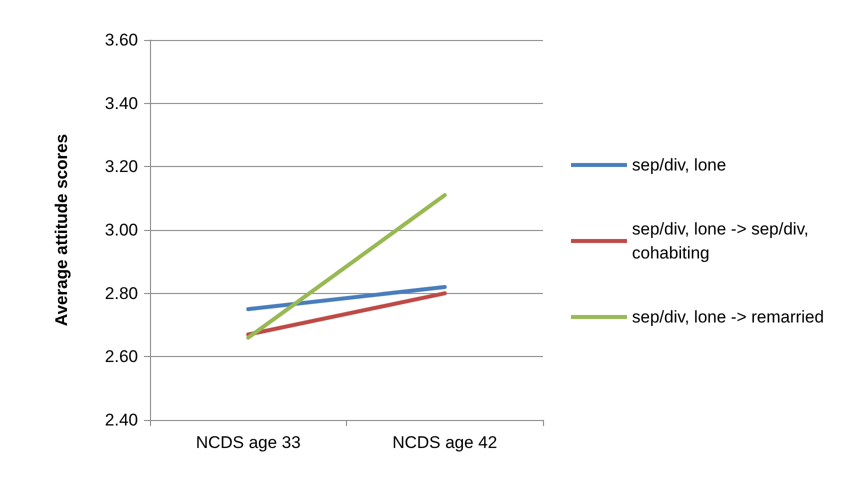  Describe the element at coordinates (121, 230) in the screenshot. I see `y-tick-label: 3.00` at that location.